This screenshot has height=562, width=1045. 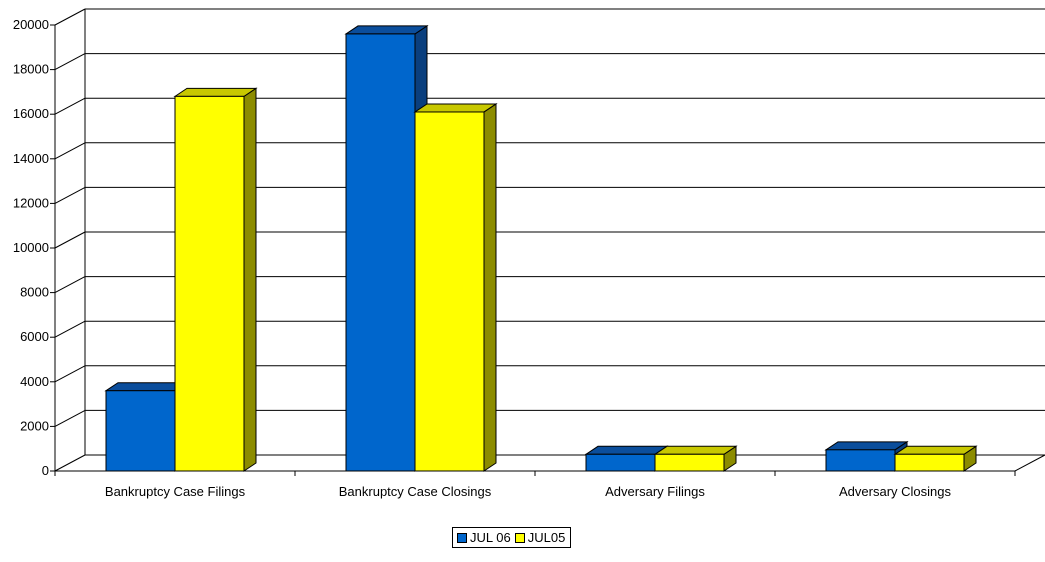 I want to click on y-tick-label: 16000, so click(x=31, y=113).